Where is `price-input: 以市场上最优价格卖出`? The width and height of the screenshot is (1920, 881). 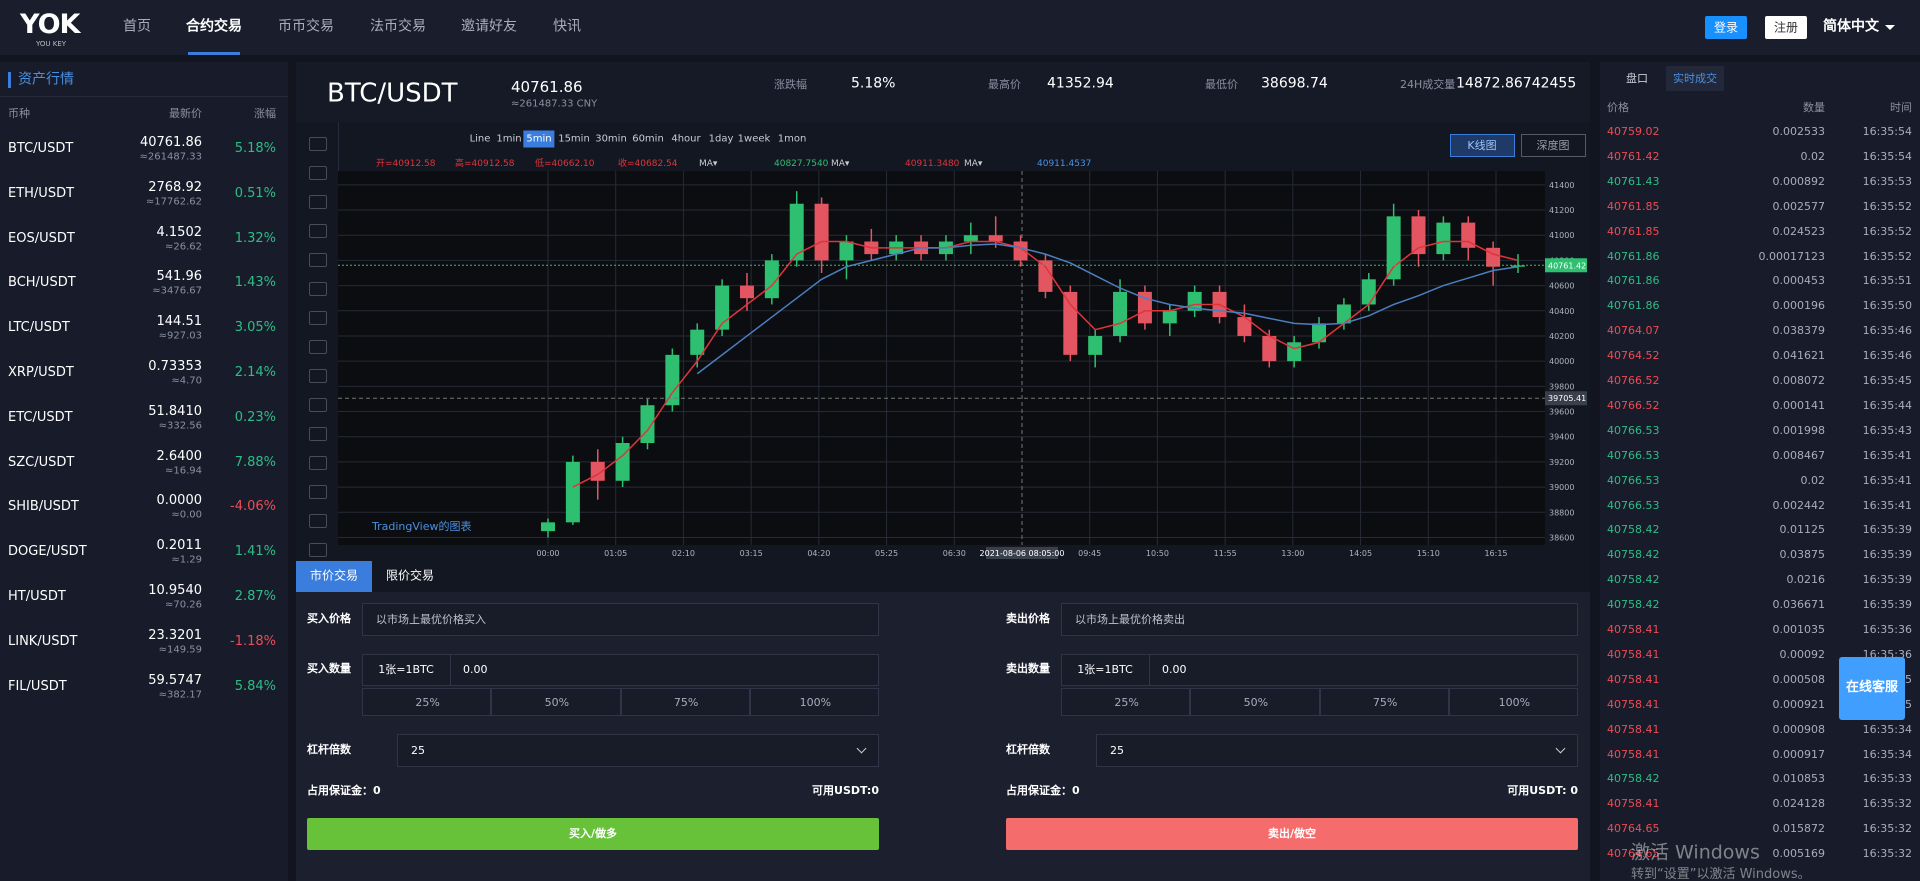 price-input: 以市场上最优价格卖出 is located at coordinates (1319, 619).